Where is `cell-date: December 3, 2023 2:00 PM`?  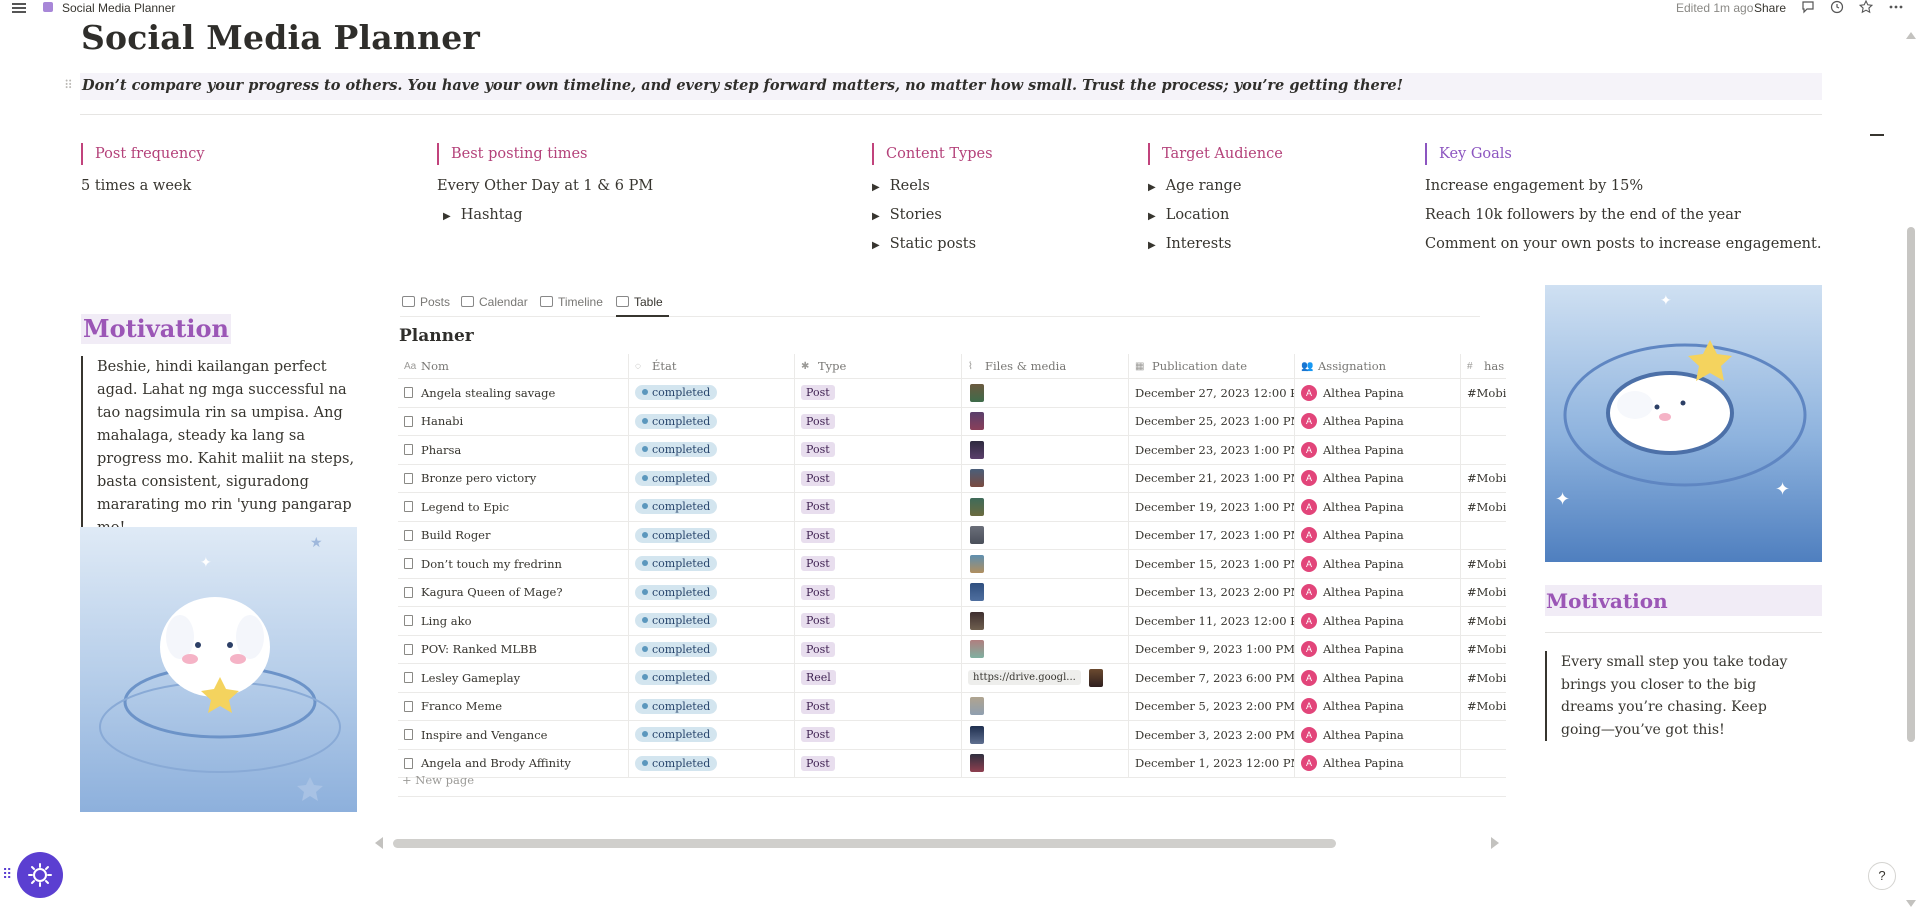
cell-date: December 3, 2023 2:00 PM is located at coordinates (1212, 735).